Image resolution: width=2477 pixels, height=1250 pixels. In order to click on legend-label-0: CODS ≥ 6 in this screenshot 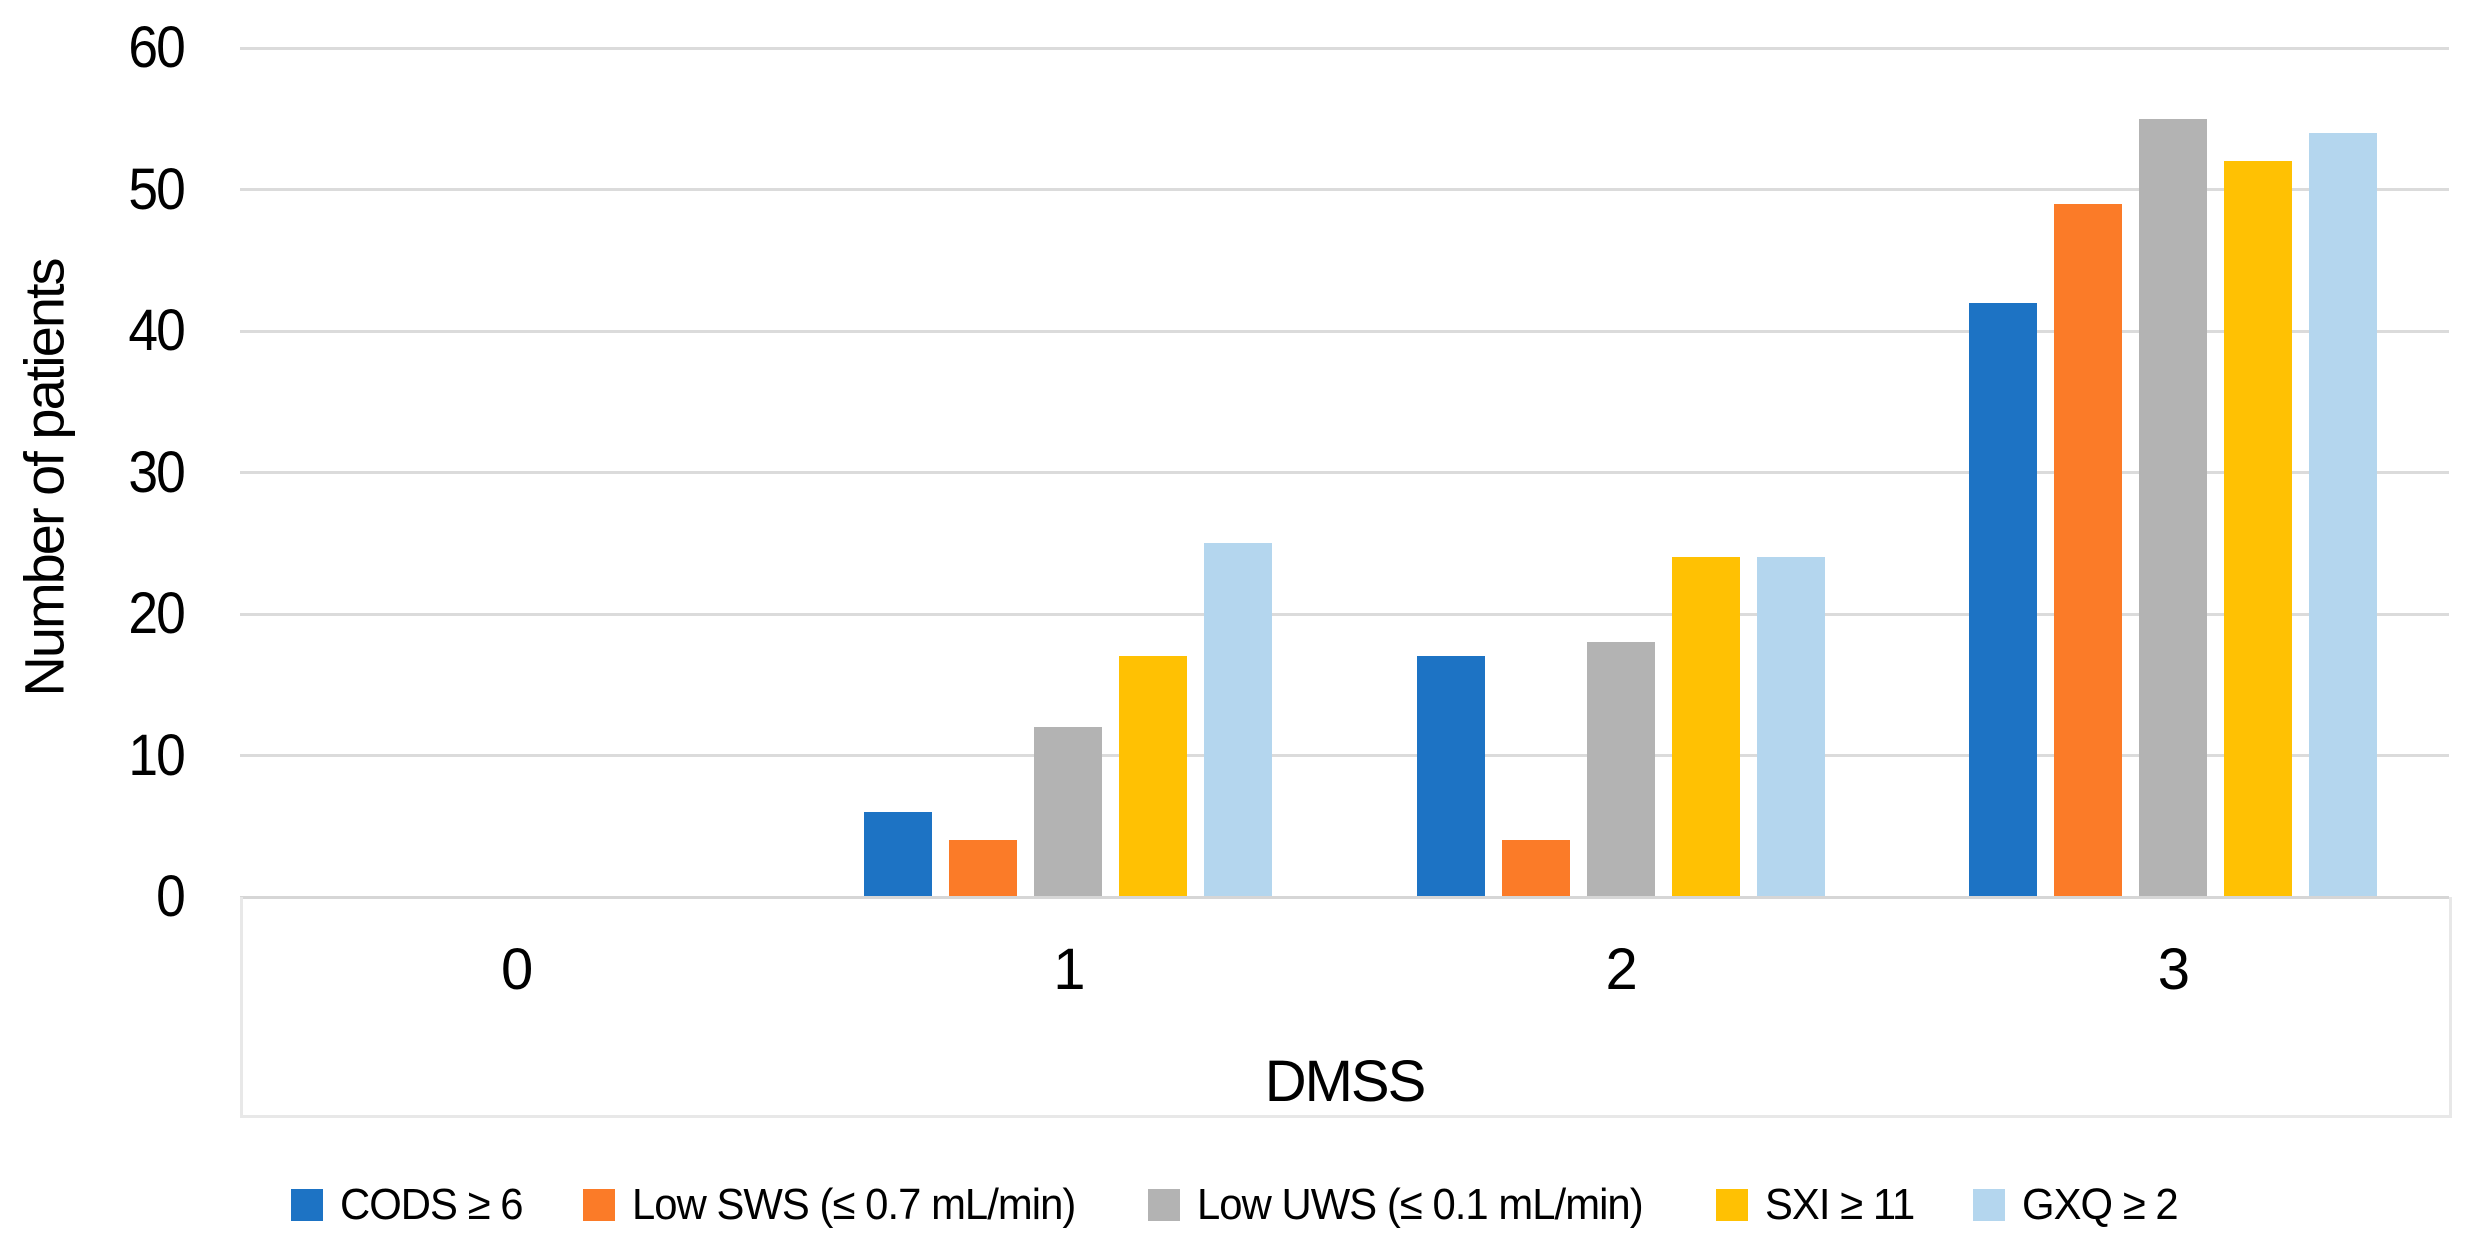, I will do `click(432, 1204)`.